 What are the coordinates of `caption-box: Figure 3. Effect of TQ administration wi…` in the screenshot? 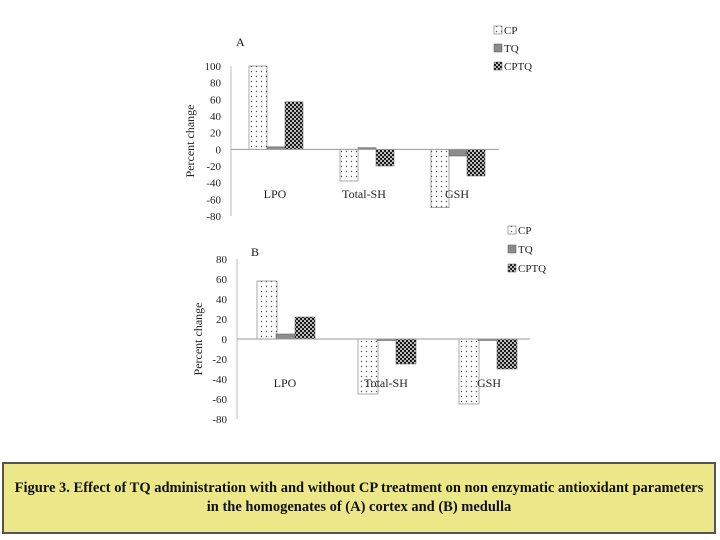 It's located at (359, 498).